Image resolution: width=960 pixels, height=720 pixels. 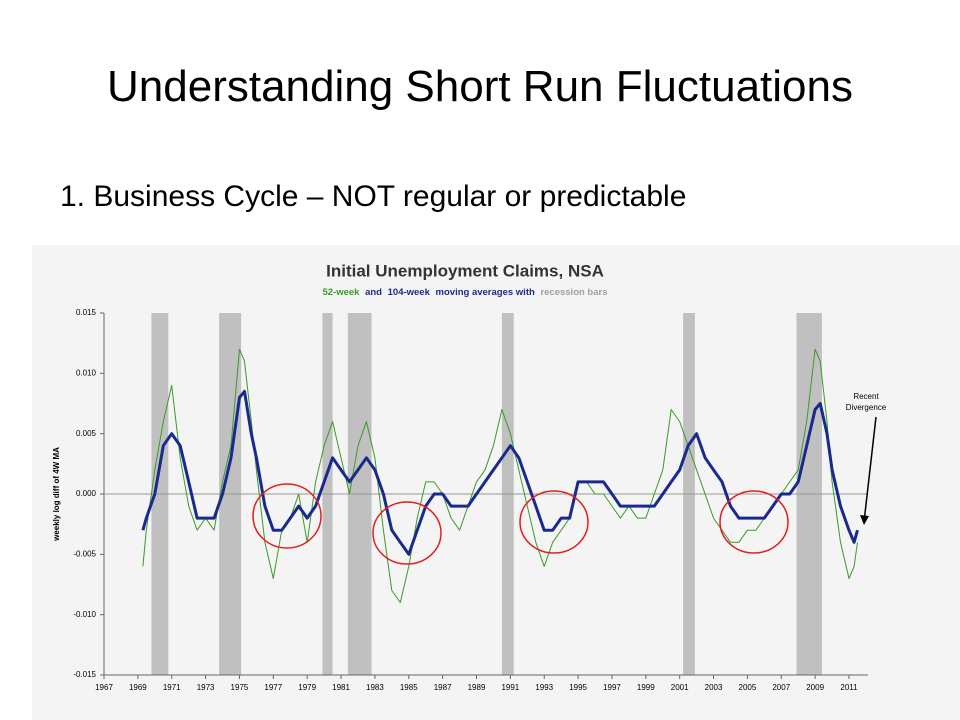 What do you see at coordinates (781, 687) in the screenshot?
I see `x-tick-label: 2007` at bounding box center [781, 687].